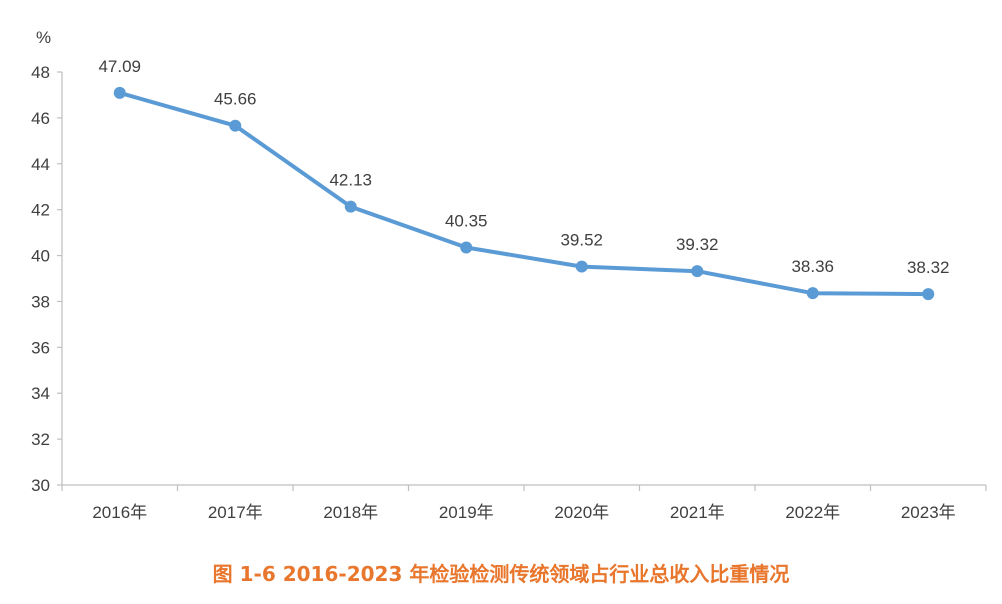 This screenshot has width=1002, height=604. Describe the element at coordinates (40, 301) in the screenshot. I see `y-tick-label: 38` at that location.